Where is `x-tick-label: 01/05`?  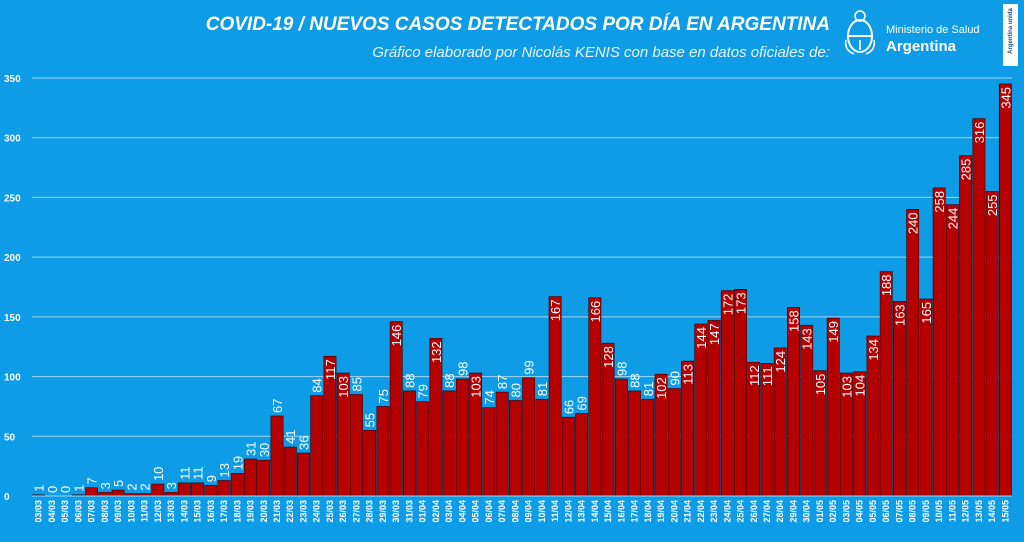 x-tick-label: 01/05 is located at coordinates (820, 511).